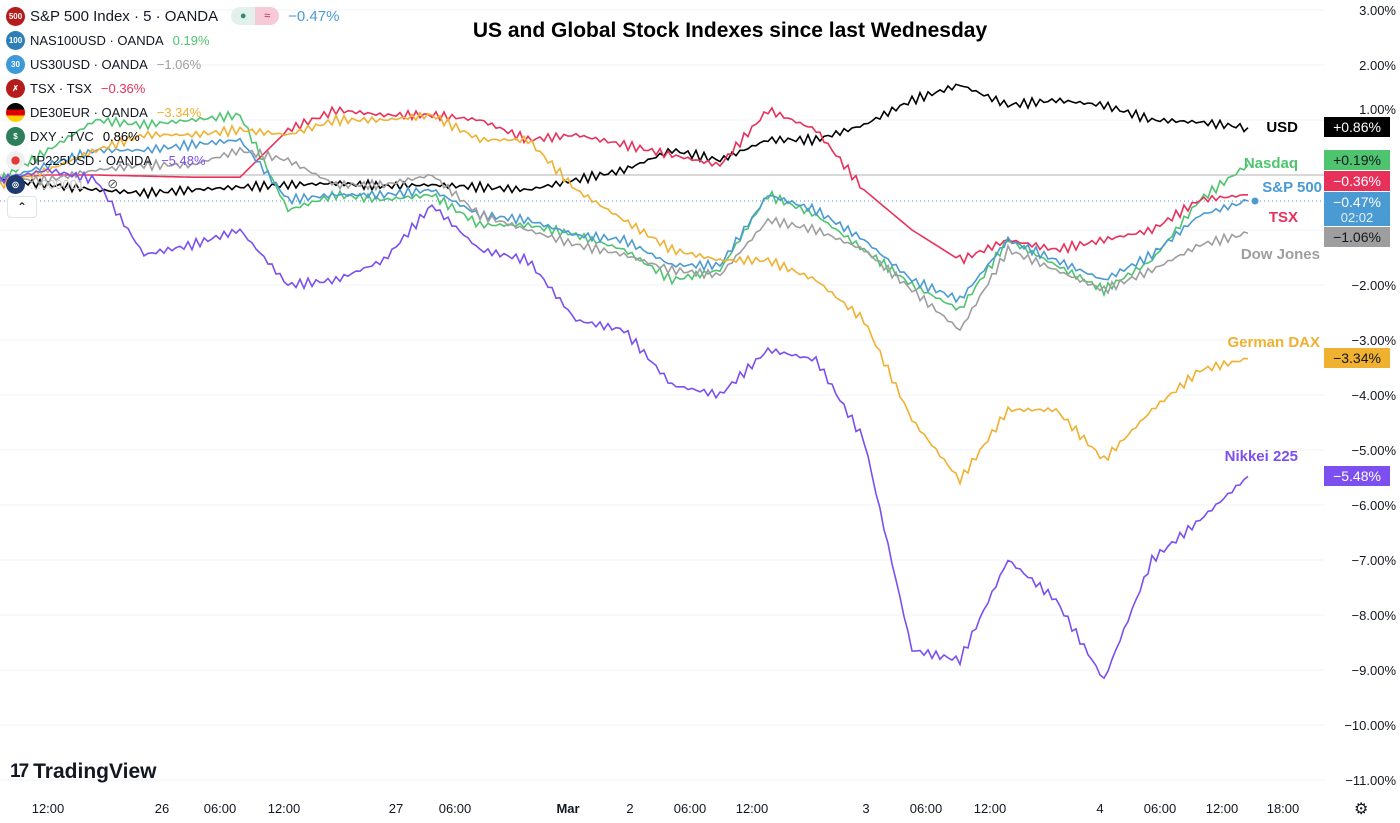  Describe the element at coordinates (62, 136) in the screenshot. I see `legend-symbol: DXY · TVC` at that location.